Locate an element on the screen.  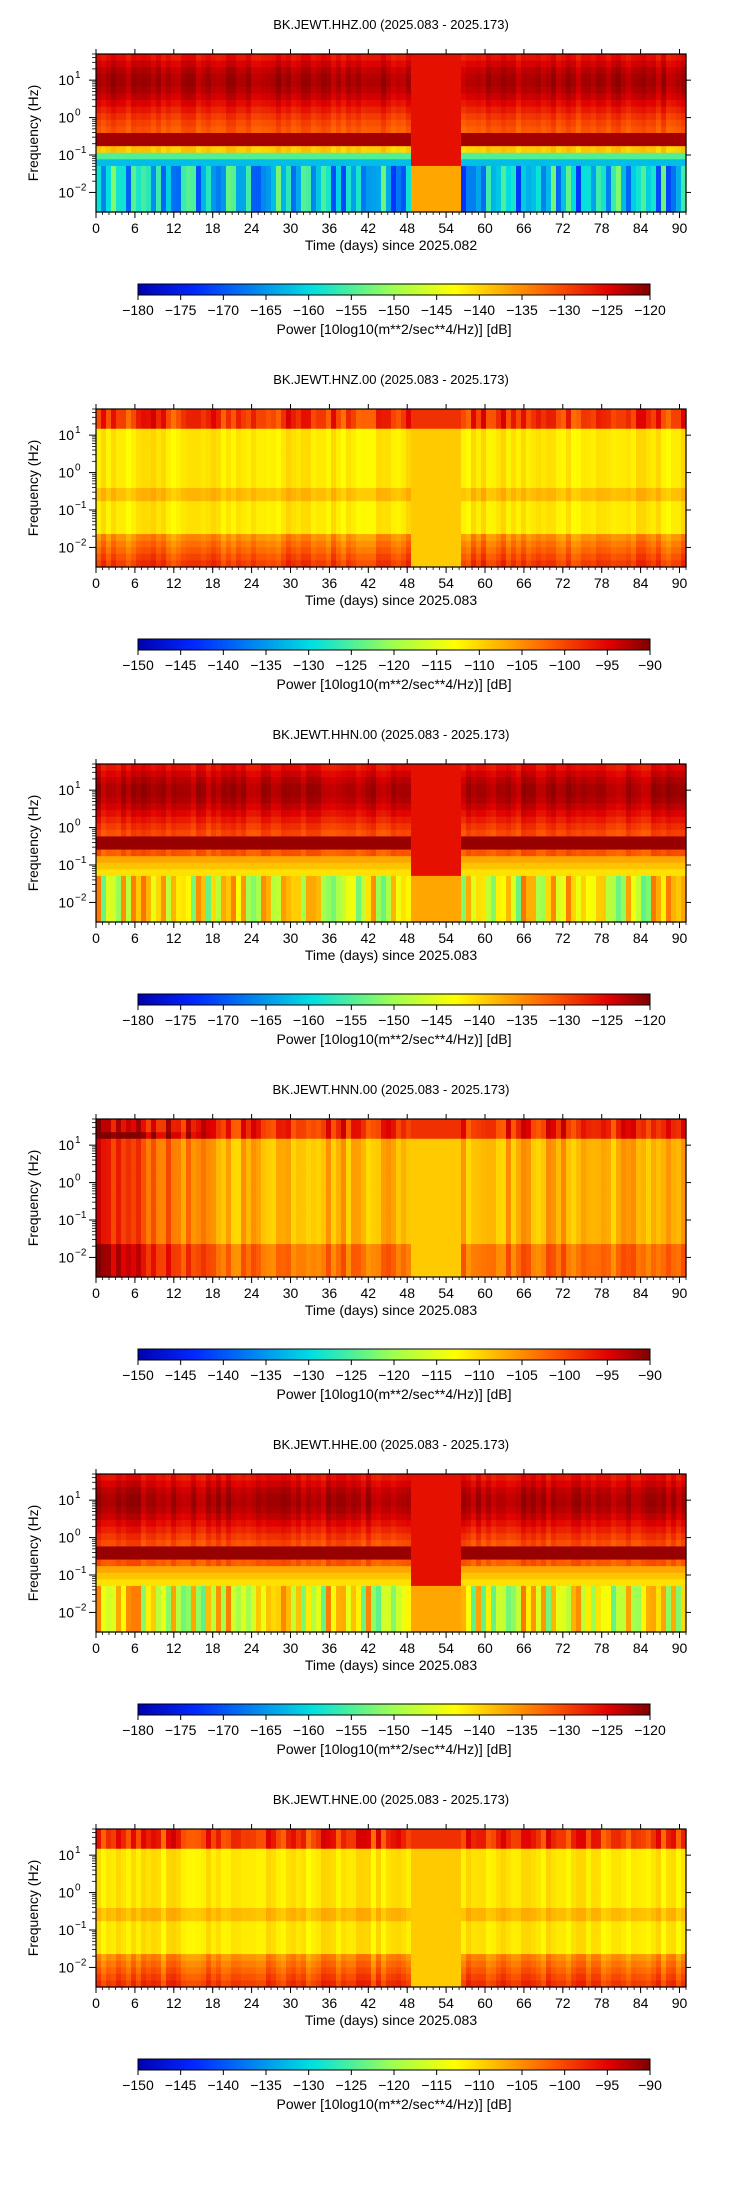
y-tick-base: 10 is located at coordinates (66, 192).